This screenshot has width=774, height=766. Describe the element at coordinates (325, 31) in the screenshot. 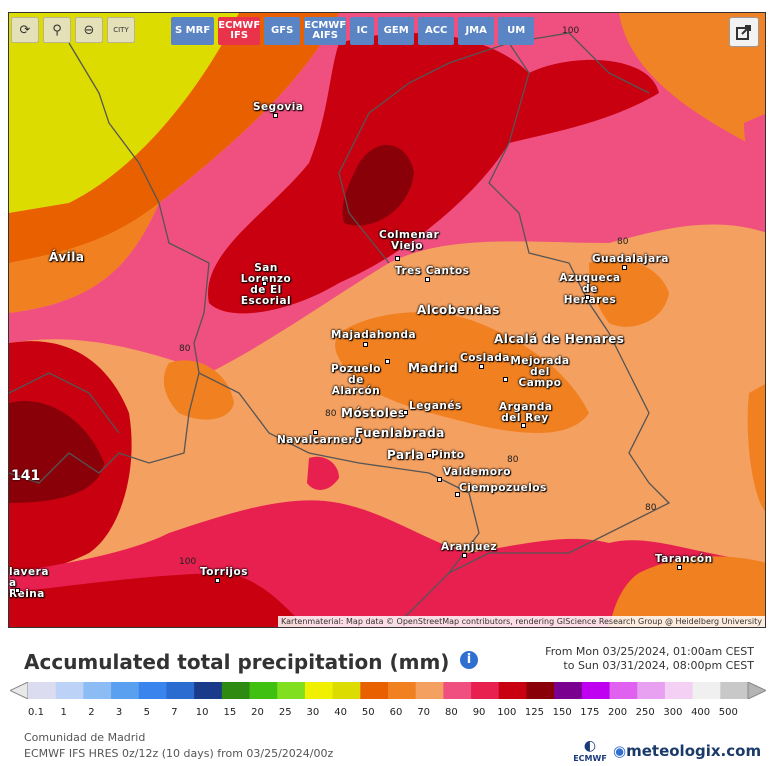

I see `model-button-ecmwf-aifs: ECMWF AIFS` at that location.